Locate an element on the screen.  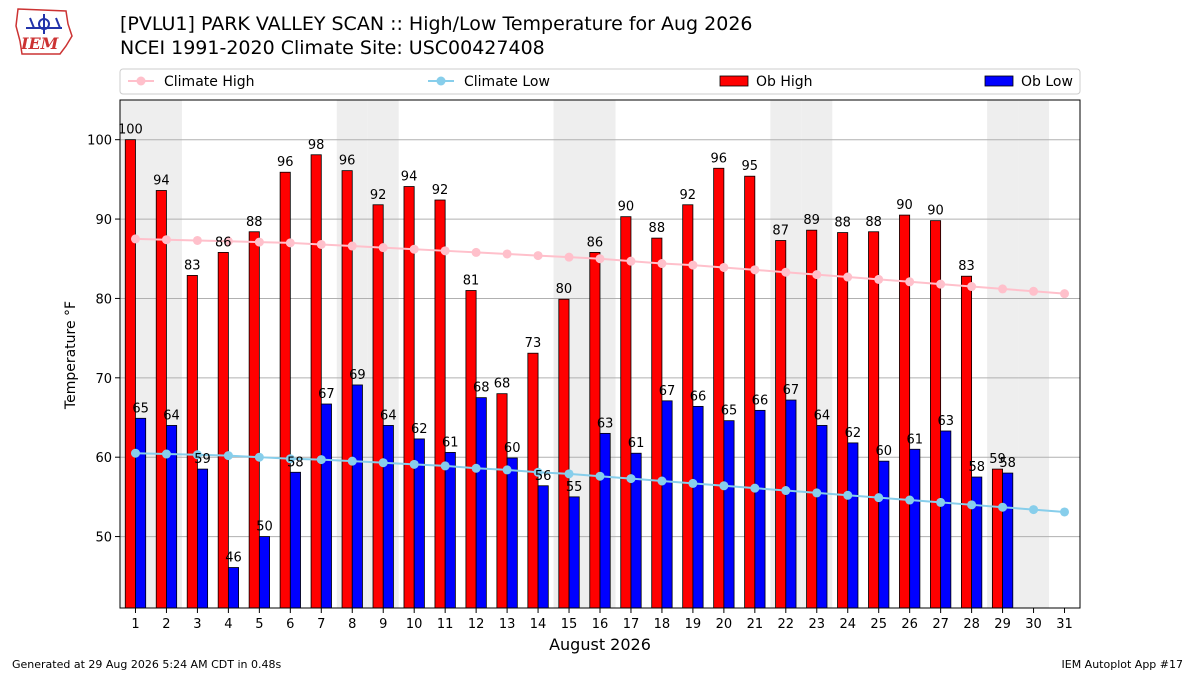
ob-low-value-label-26: 61 is located at coordinates (915, 439).